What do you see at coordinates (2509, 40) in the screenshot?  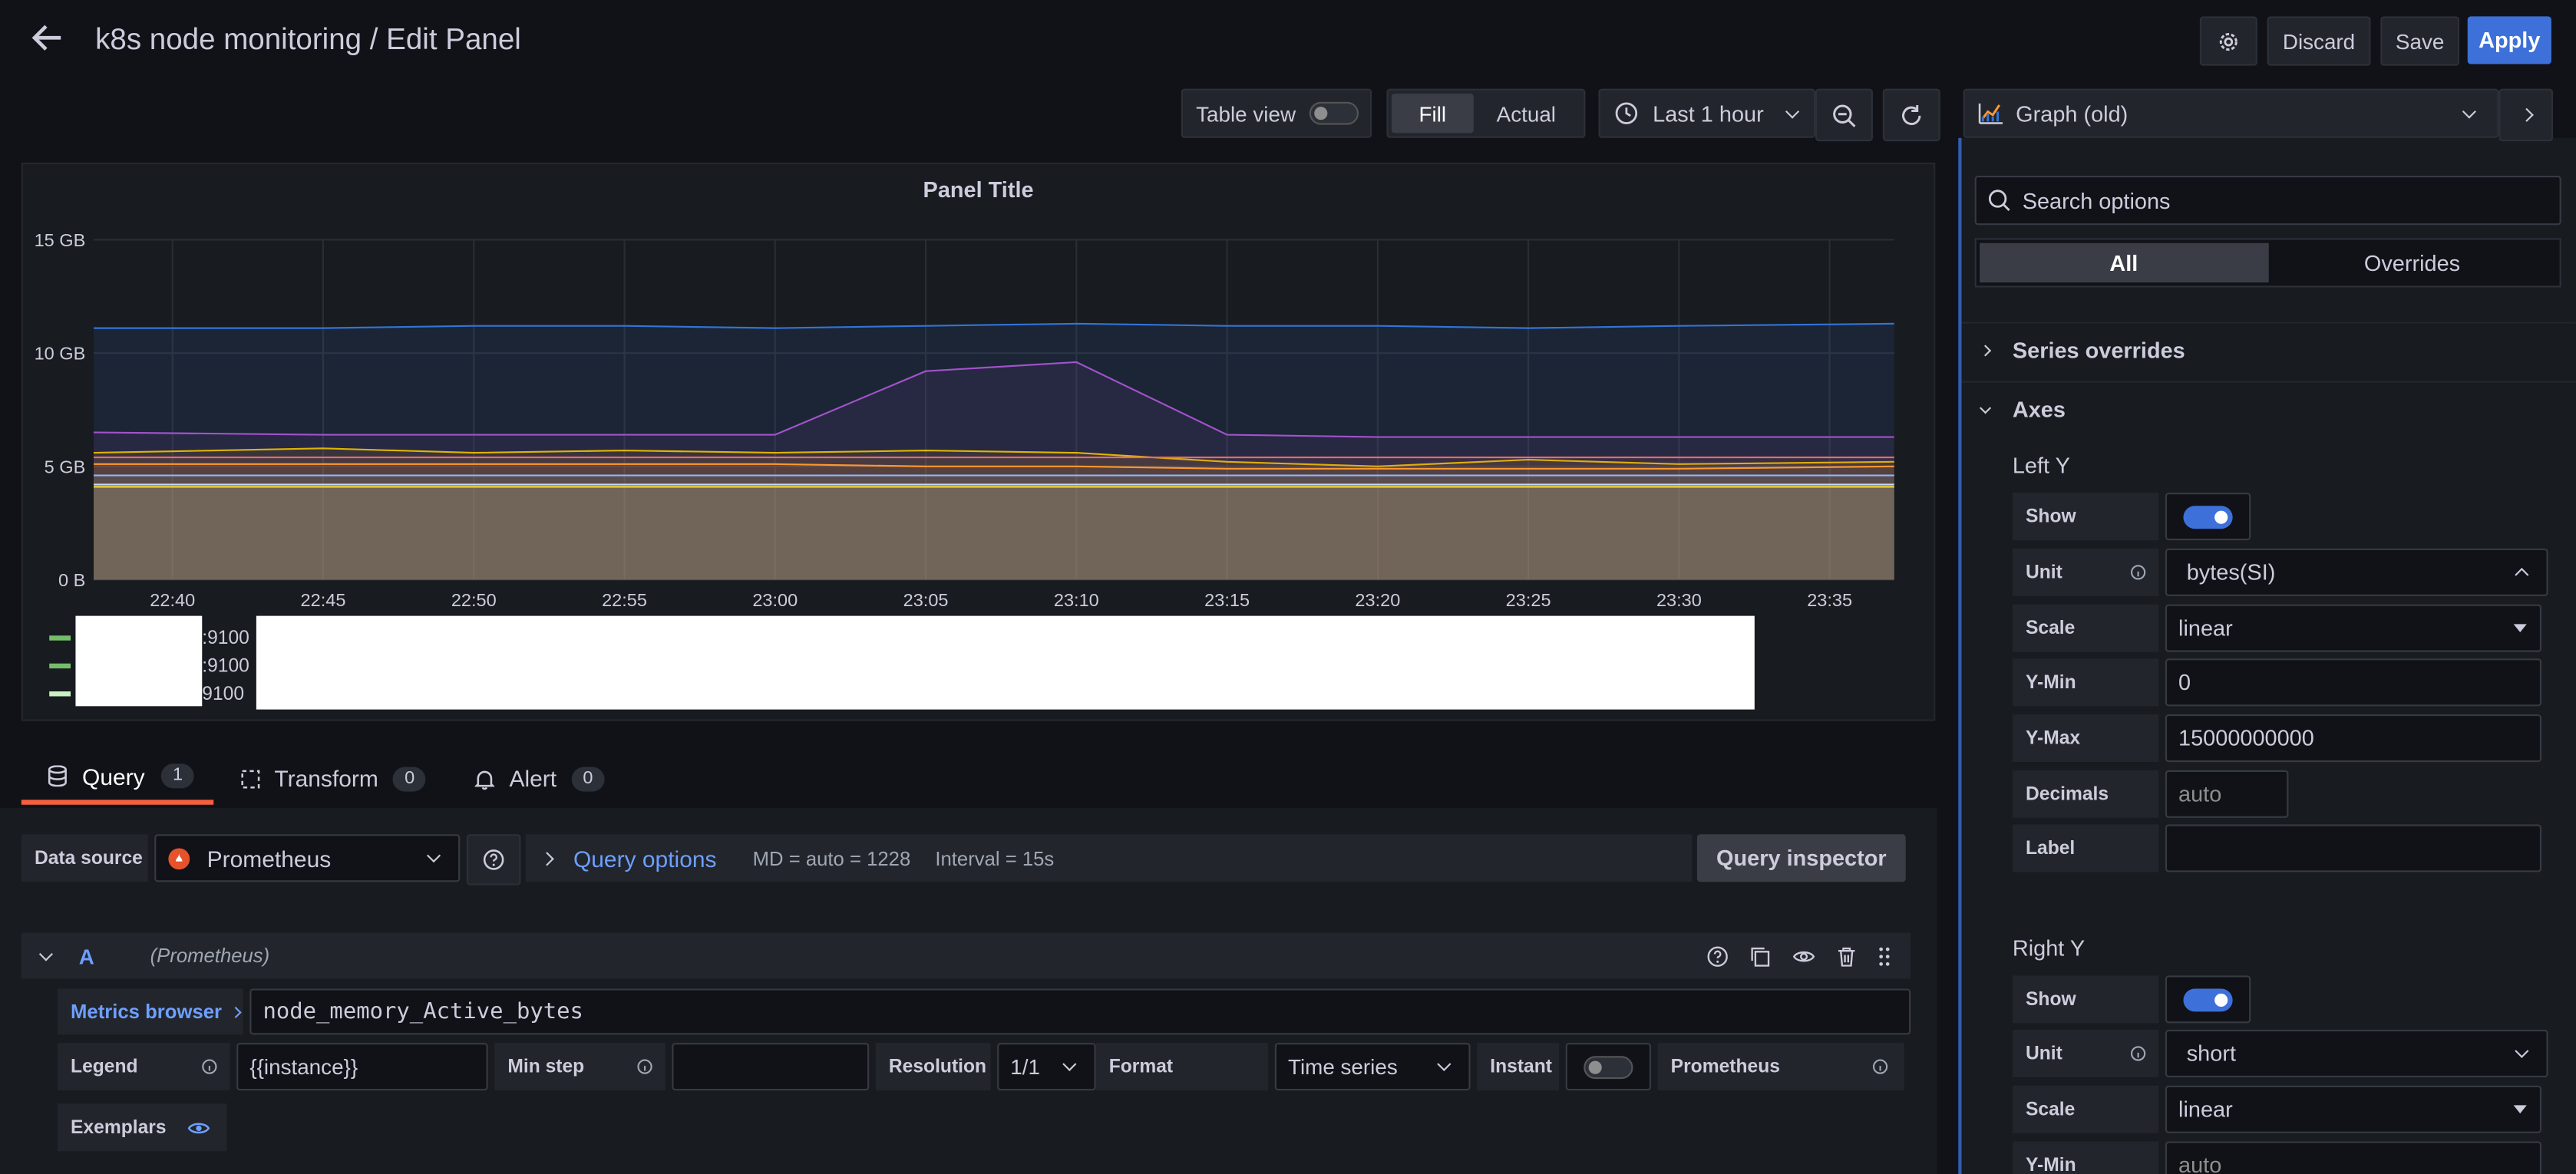 I see `apply-button: Apply` at bounding box center [2509, 40].